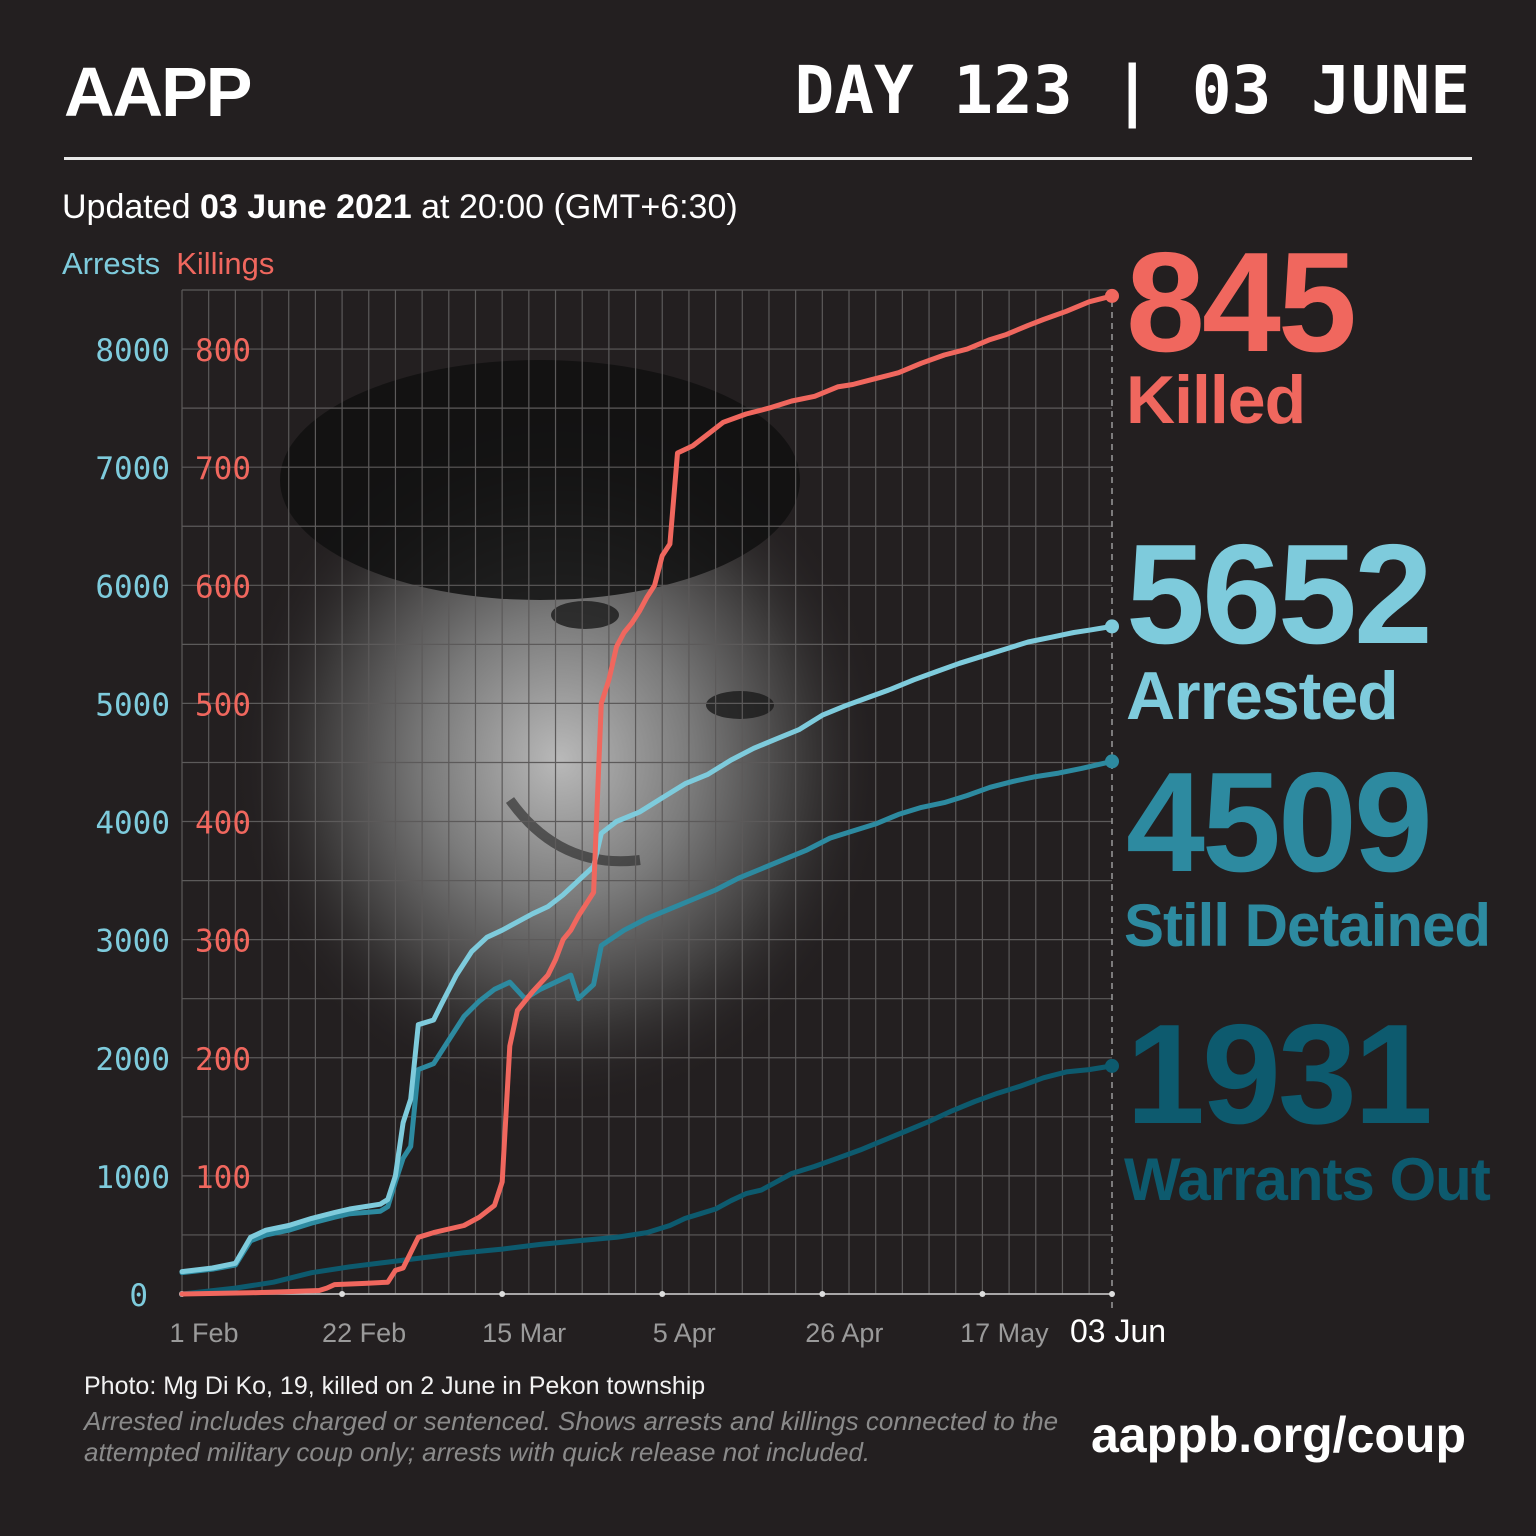  What do you see at coordinates (132, 705) in the screenshot?
I see `y-left-tick-label: 5000` at bounding box center [132, 705].